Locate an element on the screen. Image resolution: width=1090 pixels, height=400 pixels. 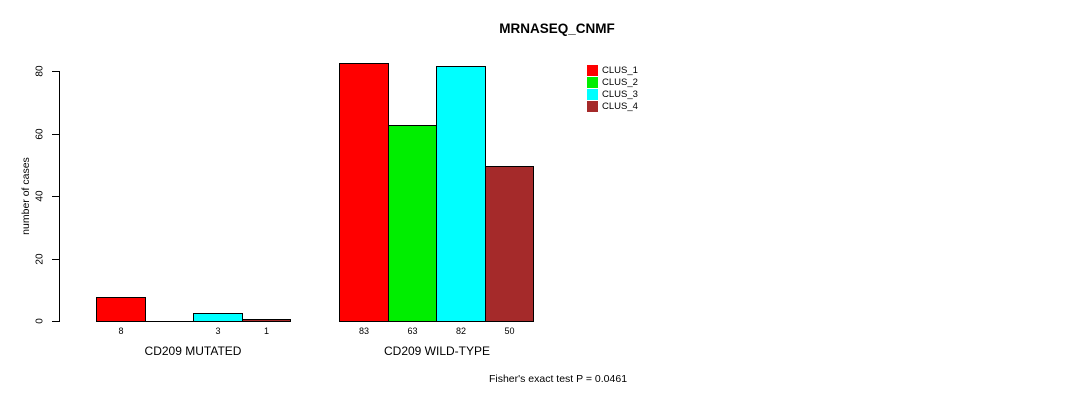
bar-value-label: 63 is located at coordinates (412, 331).